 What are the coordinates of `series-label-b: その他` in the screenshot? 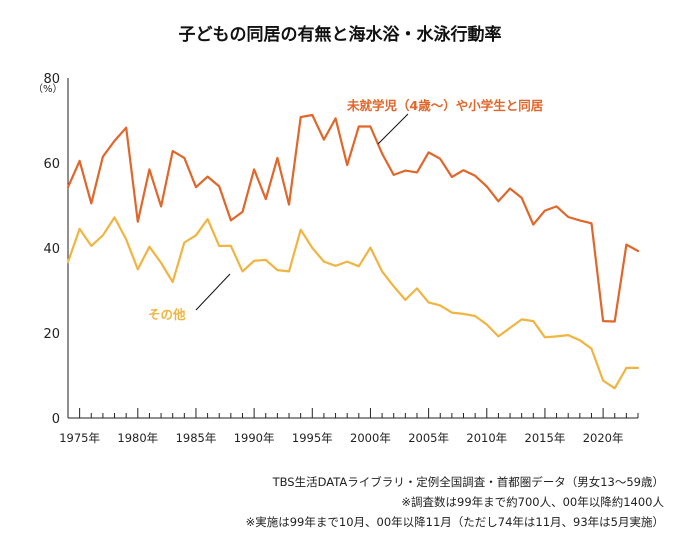 It's located at (167, 314).